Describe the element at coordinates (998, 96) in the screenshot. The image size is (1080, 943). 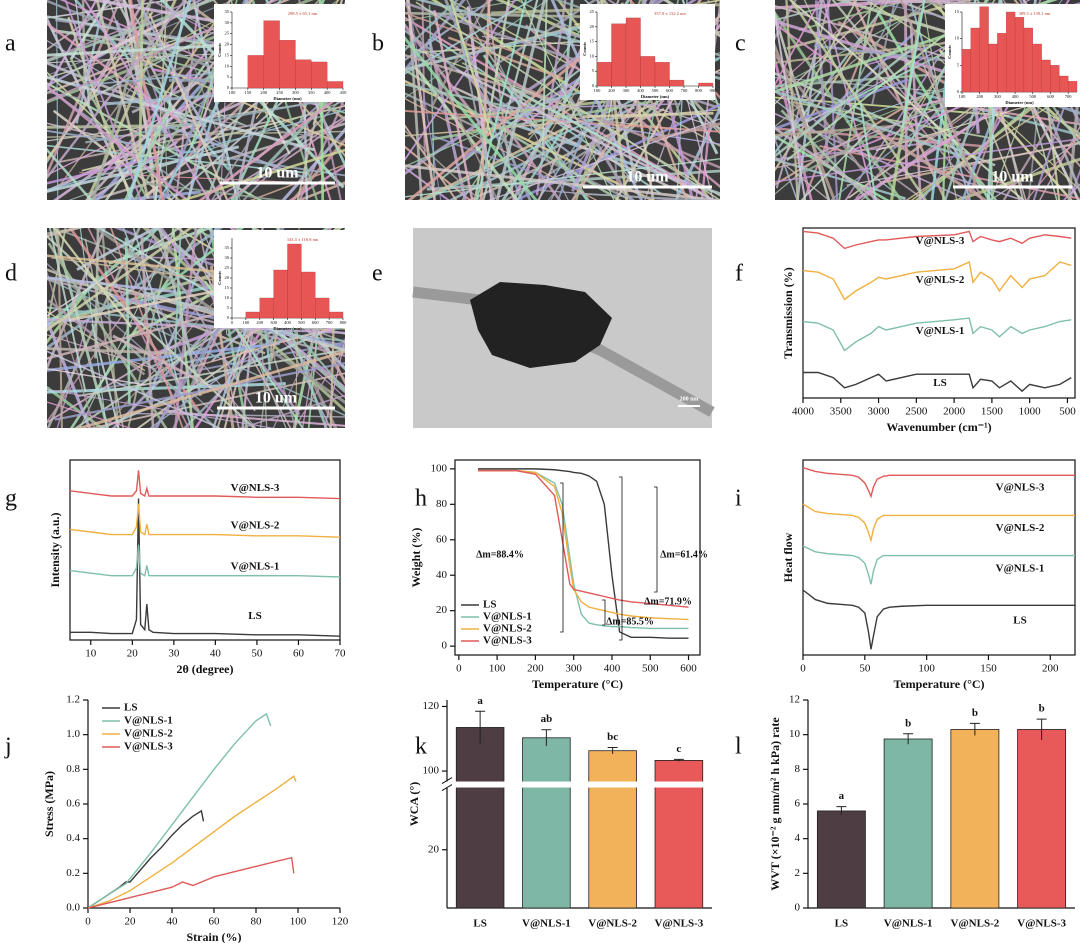
I see `x-tick-label: 300` at that location.